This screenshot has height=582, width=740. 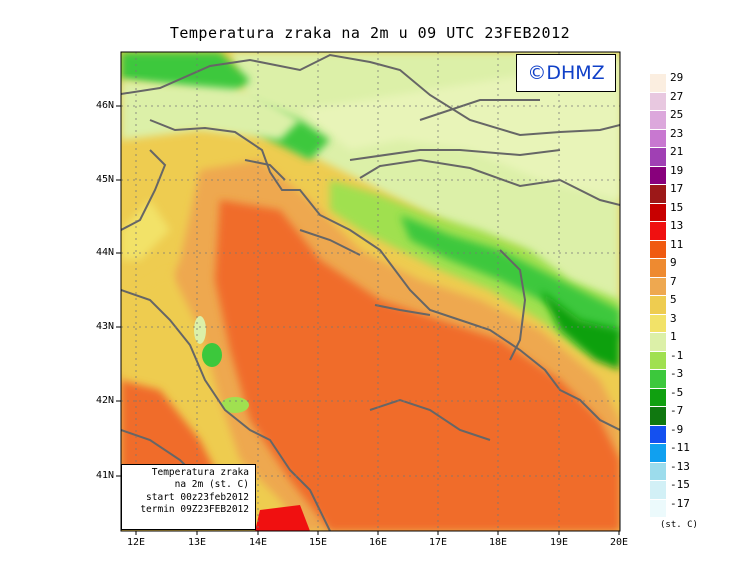 What do you see at coordinates (677, 133) in the screenshot?
I see `legend-label: 23` at bounding box center [677, 133].